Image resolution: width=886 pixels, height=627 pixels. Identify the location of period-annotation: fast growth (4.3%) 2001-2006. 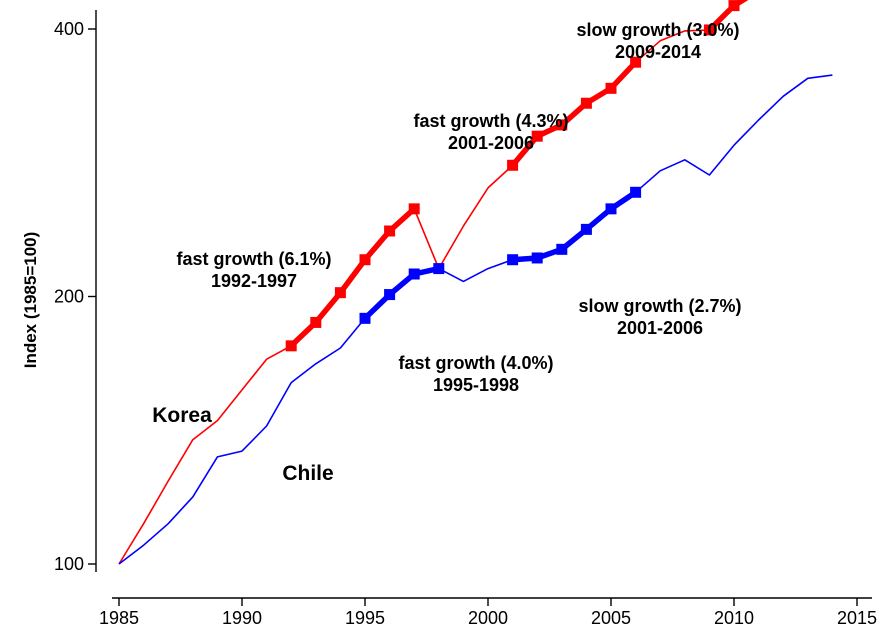
(490, 132).